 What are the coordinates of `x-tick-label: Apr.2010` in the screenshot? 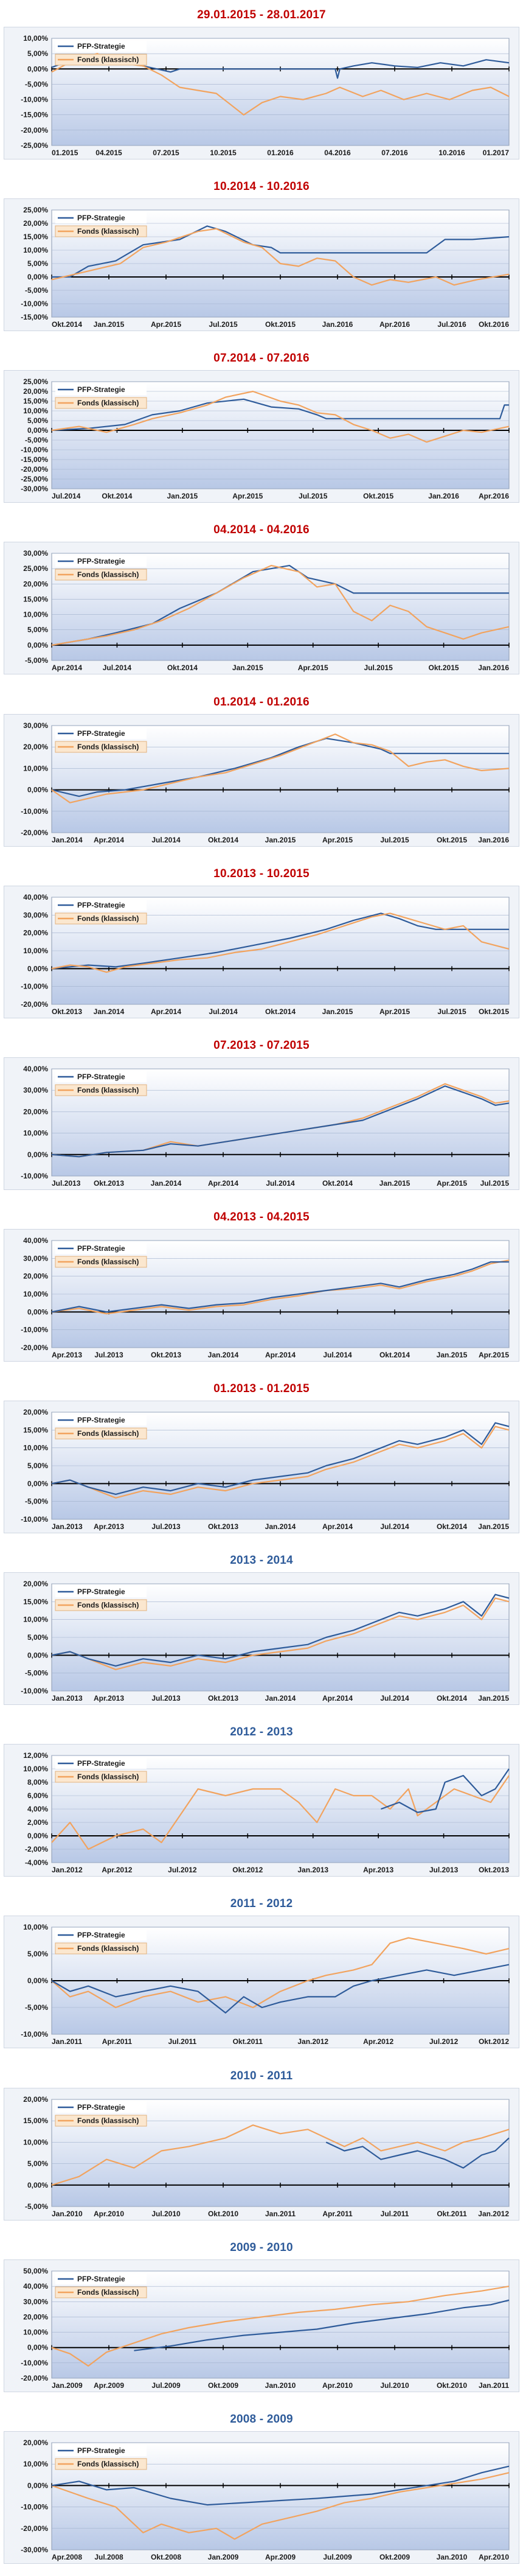 It's located at (494, 2557).